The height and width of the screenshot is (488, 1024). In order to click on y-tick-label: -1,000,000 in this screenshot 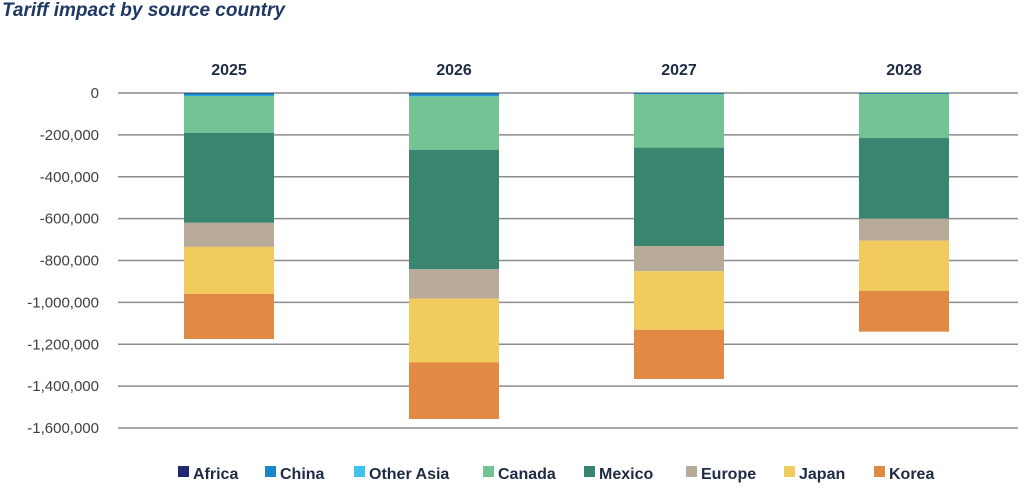, I will do `click(63, 302)`.